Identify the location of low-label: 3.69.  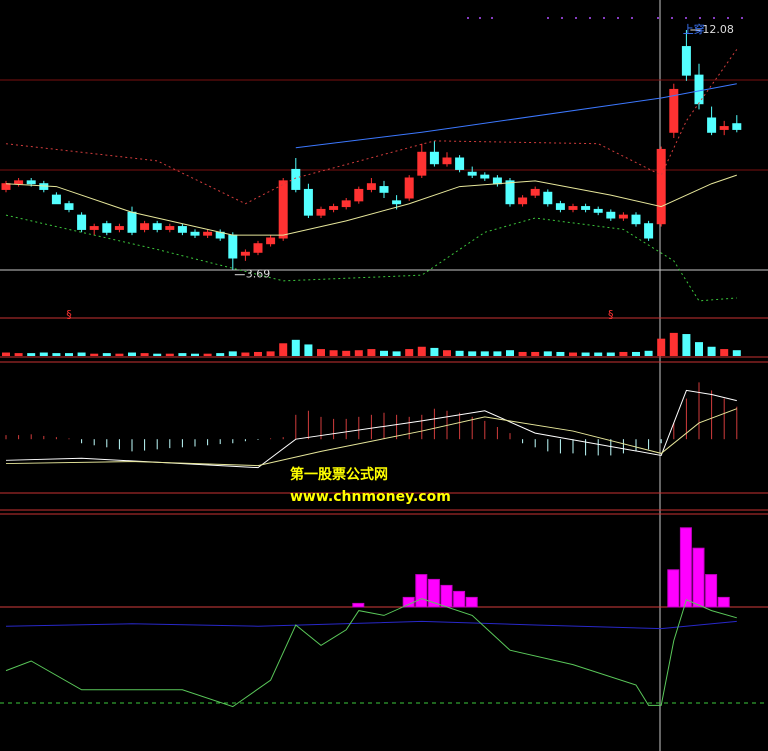
(258, 274).